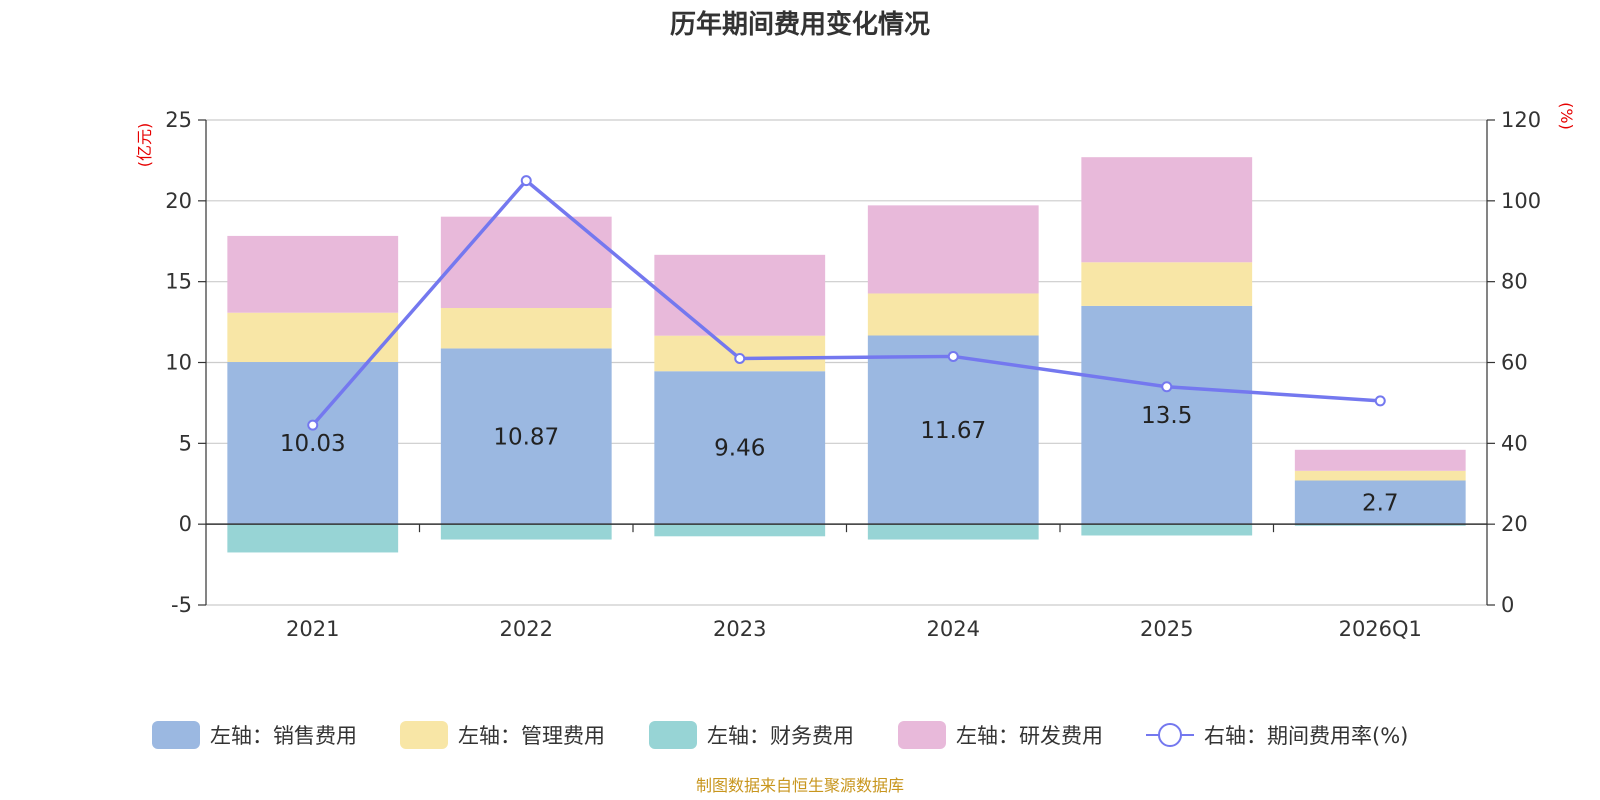 The image size is (1600, 800). I want to click on rate-point-2026Q1, so click(1380, 401).